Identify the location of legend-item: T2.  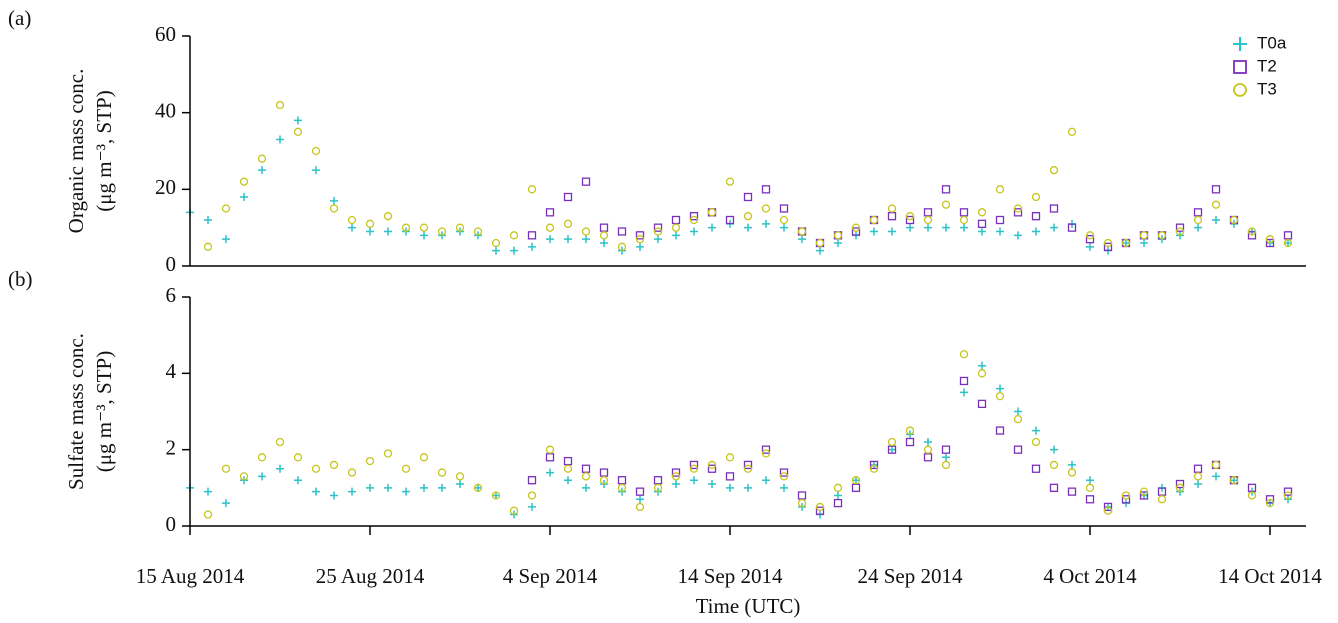
(1255, 65).